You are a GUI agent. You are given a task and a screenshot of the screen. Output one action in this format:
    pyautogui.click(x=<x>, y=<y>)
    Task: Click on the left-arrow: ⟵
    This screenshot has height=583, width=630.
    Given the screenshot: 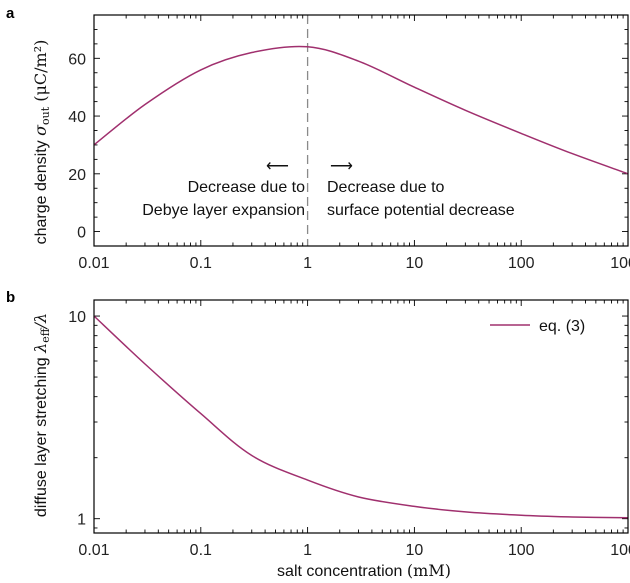 What is the action you would take?
    pyautogui.click(x=277, y=166)
    